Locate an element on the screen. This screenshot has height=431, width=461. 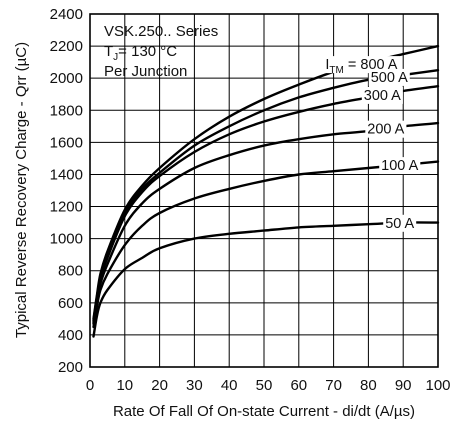
series-label: 100 A is located at coordinates (399, 166).